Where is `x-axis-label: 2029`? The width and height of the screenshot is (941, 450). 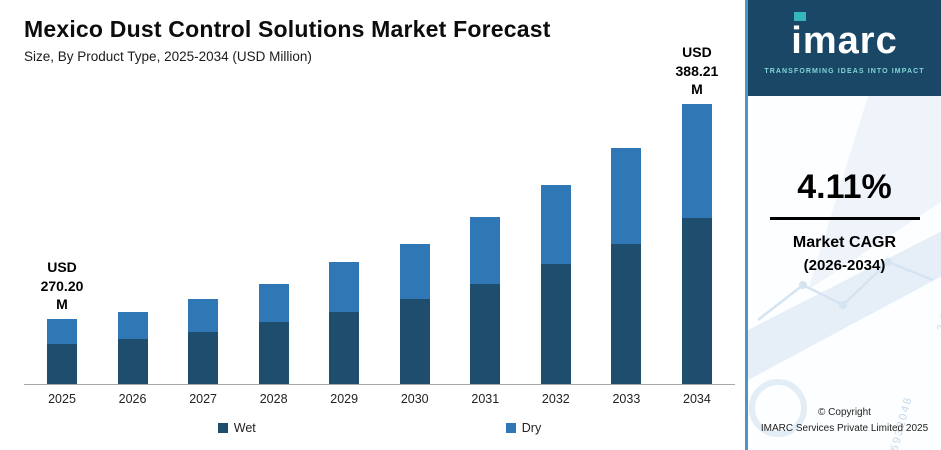
x-axis-label: 2029 is located at coordinates (344, 399).